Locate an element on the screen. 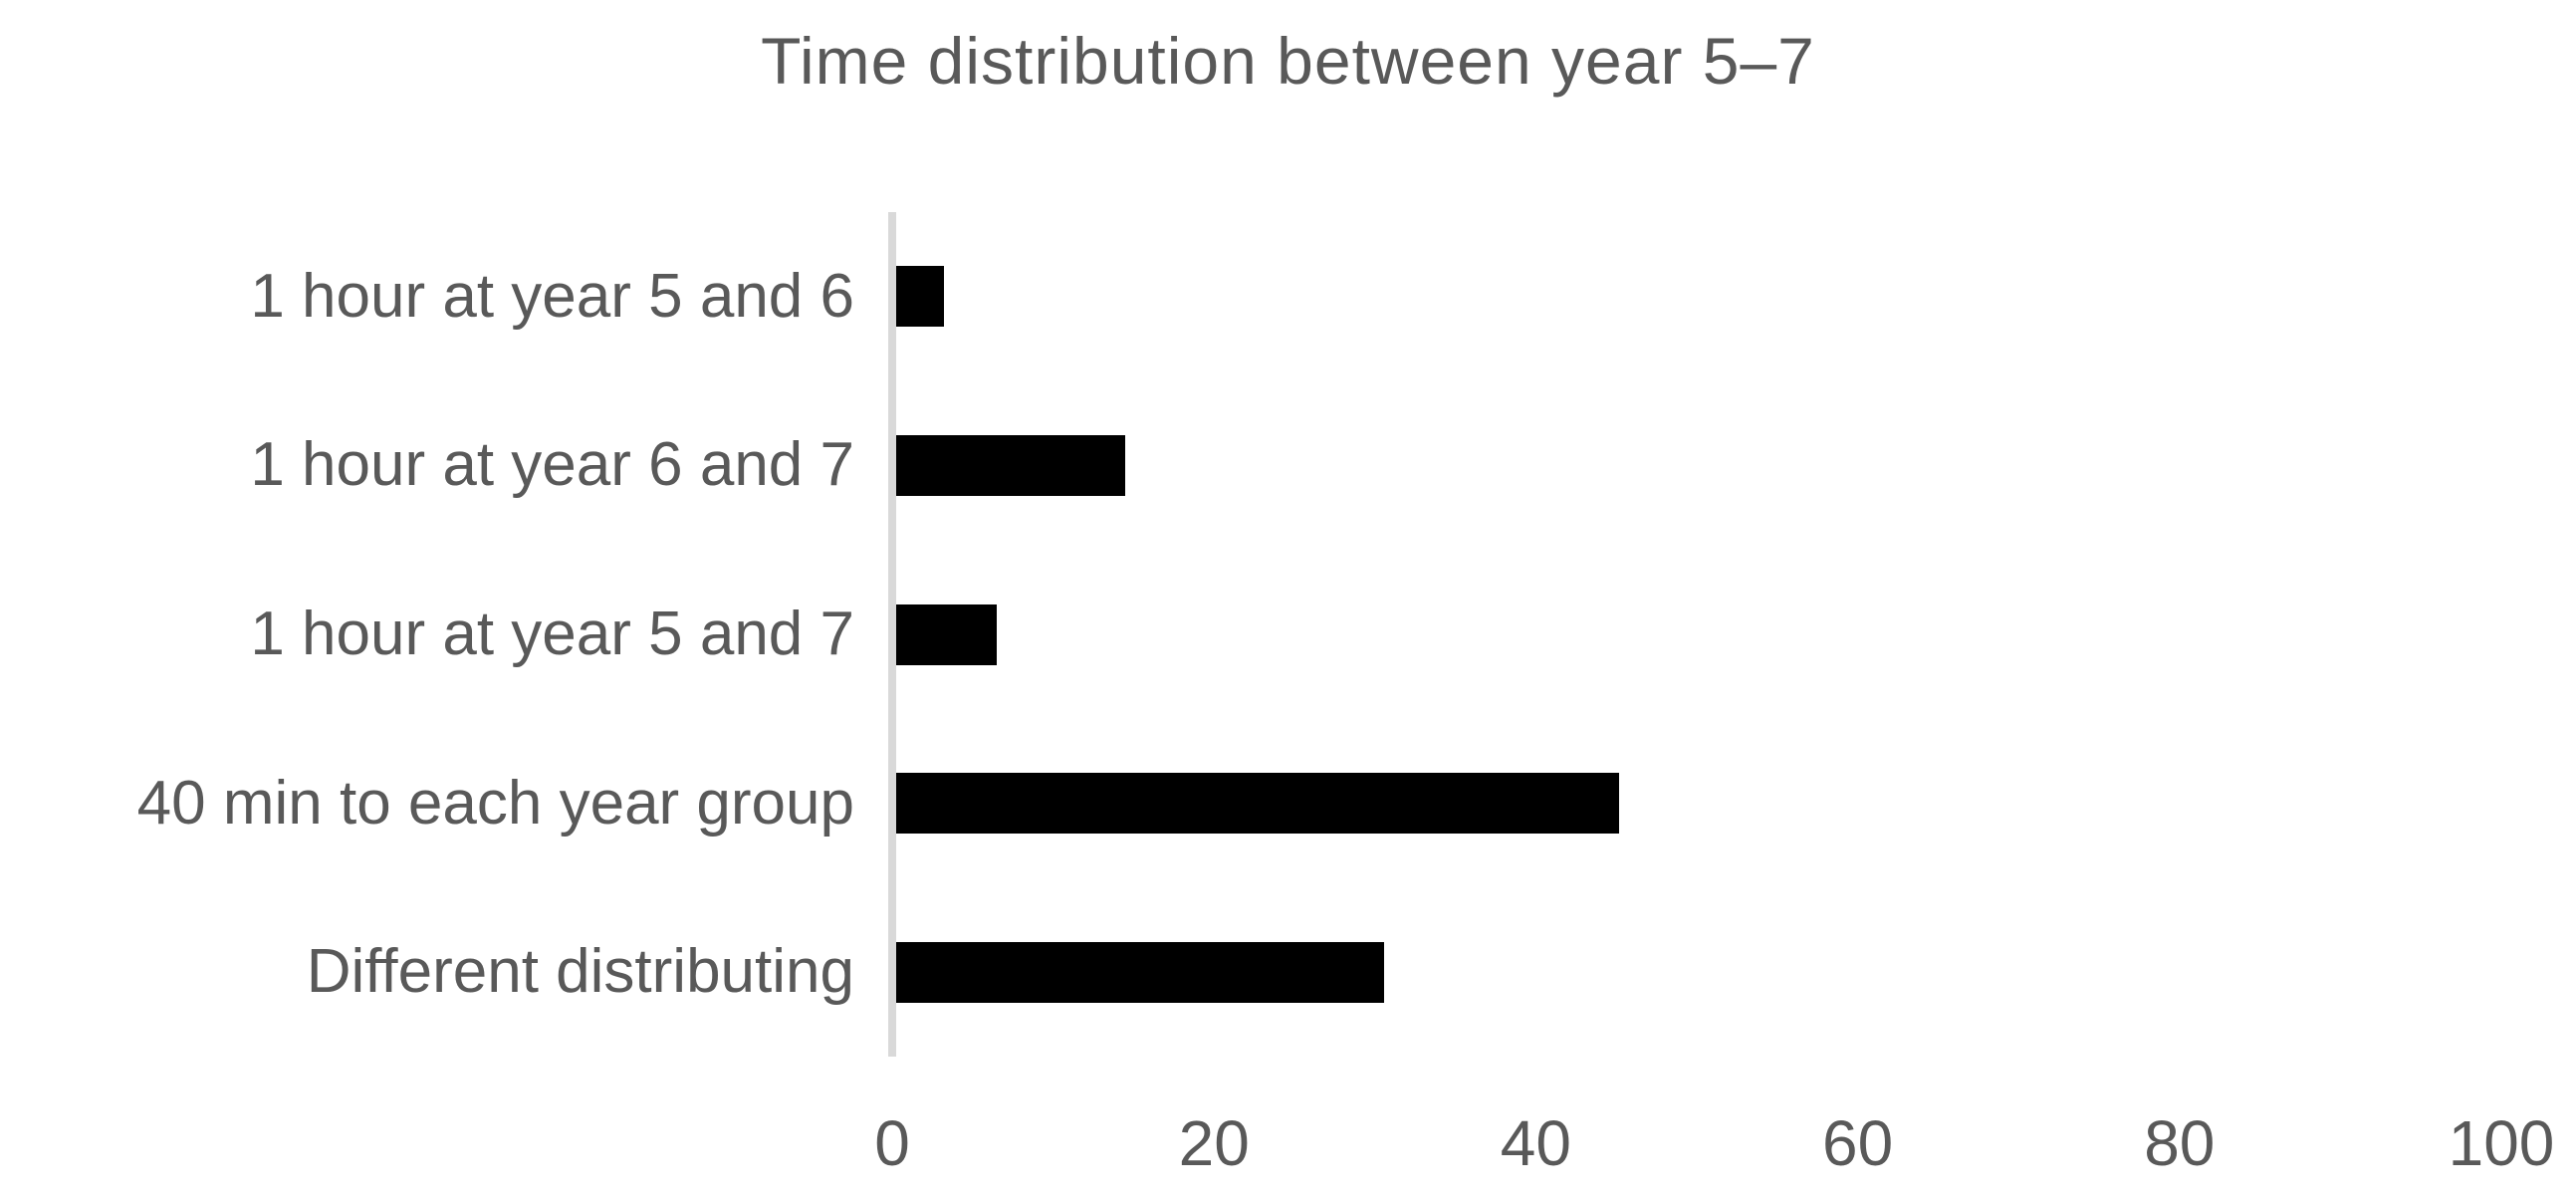 This screenshot has height=1202, width=2576. x-tick-label: 80 is located at coordinates (2180, 1143).